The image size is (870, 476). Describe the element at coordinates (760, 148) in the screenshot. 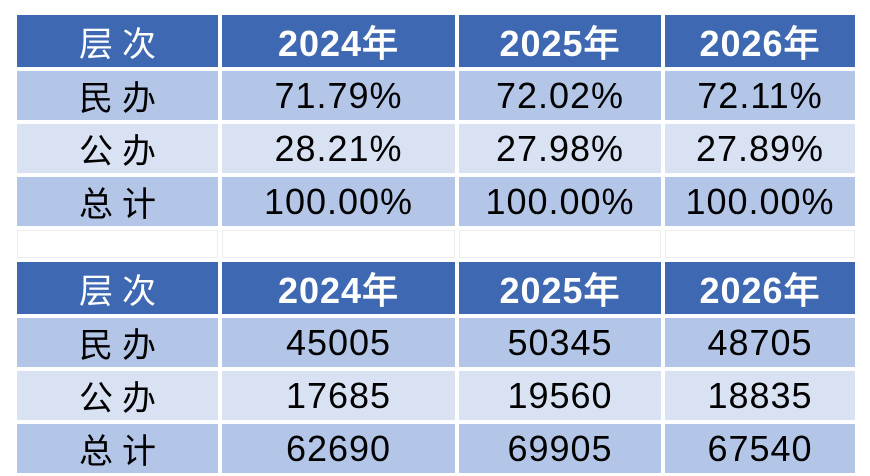

I see `value-cell: 27.89%` at that location.